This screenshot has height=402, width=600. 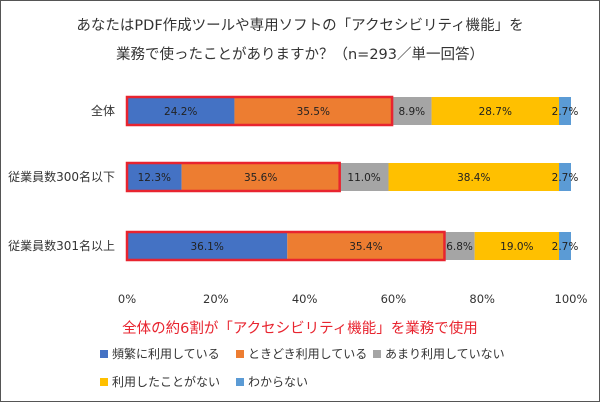 I want to click on data-label: 35.4%, so click(x=365, y=247).